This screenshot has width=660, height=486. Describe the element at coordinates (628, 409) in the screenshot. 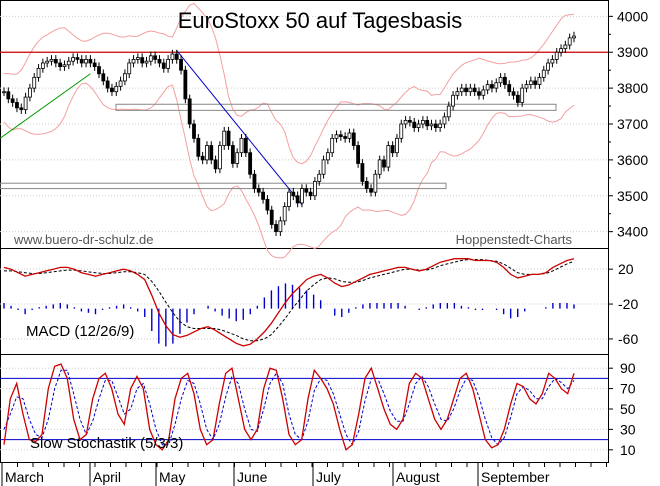

I see `stochastic-tick-label: 50` at that location.